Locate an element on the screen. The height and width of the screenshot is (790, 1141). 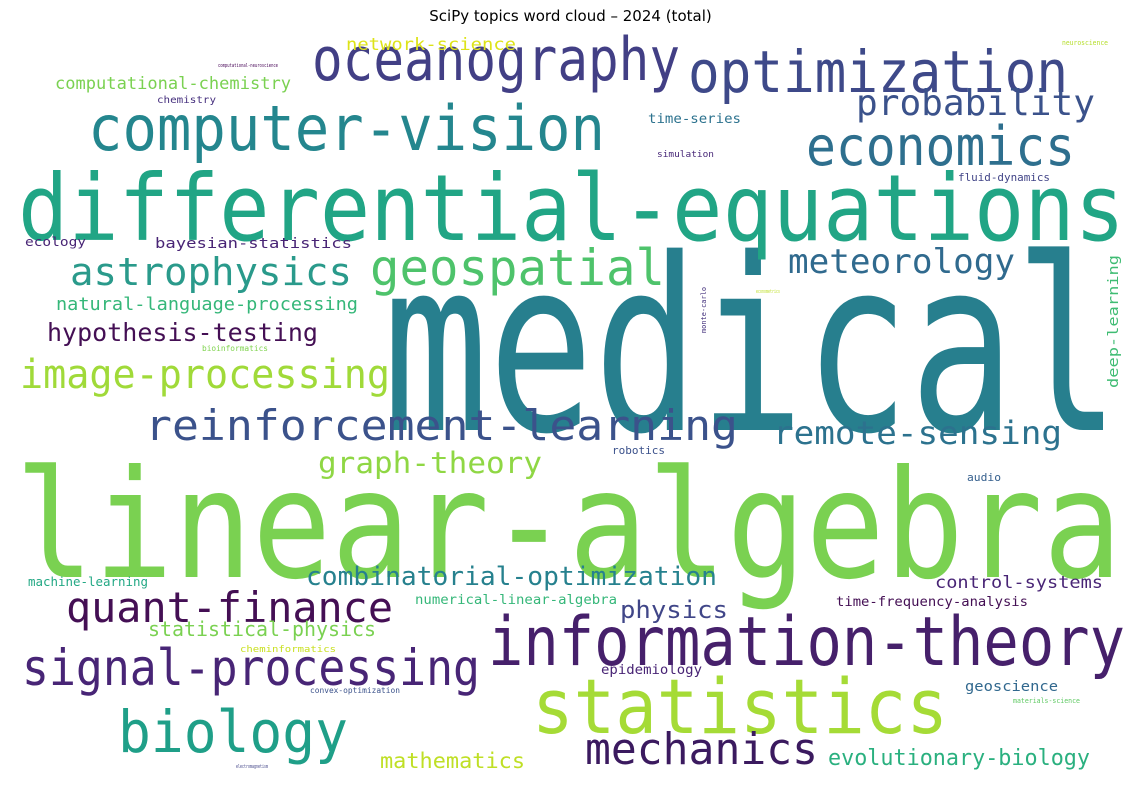
word-electromagnetism: electromagnetism is located at coordinates (252, 767).